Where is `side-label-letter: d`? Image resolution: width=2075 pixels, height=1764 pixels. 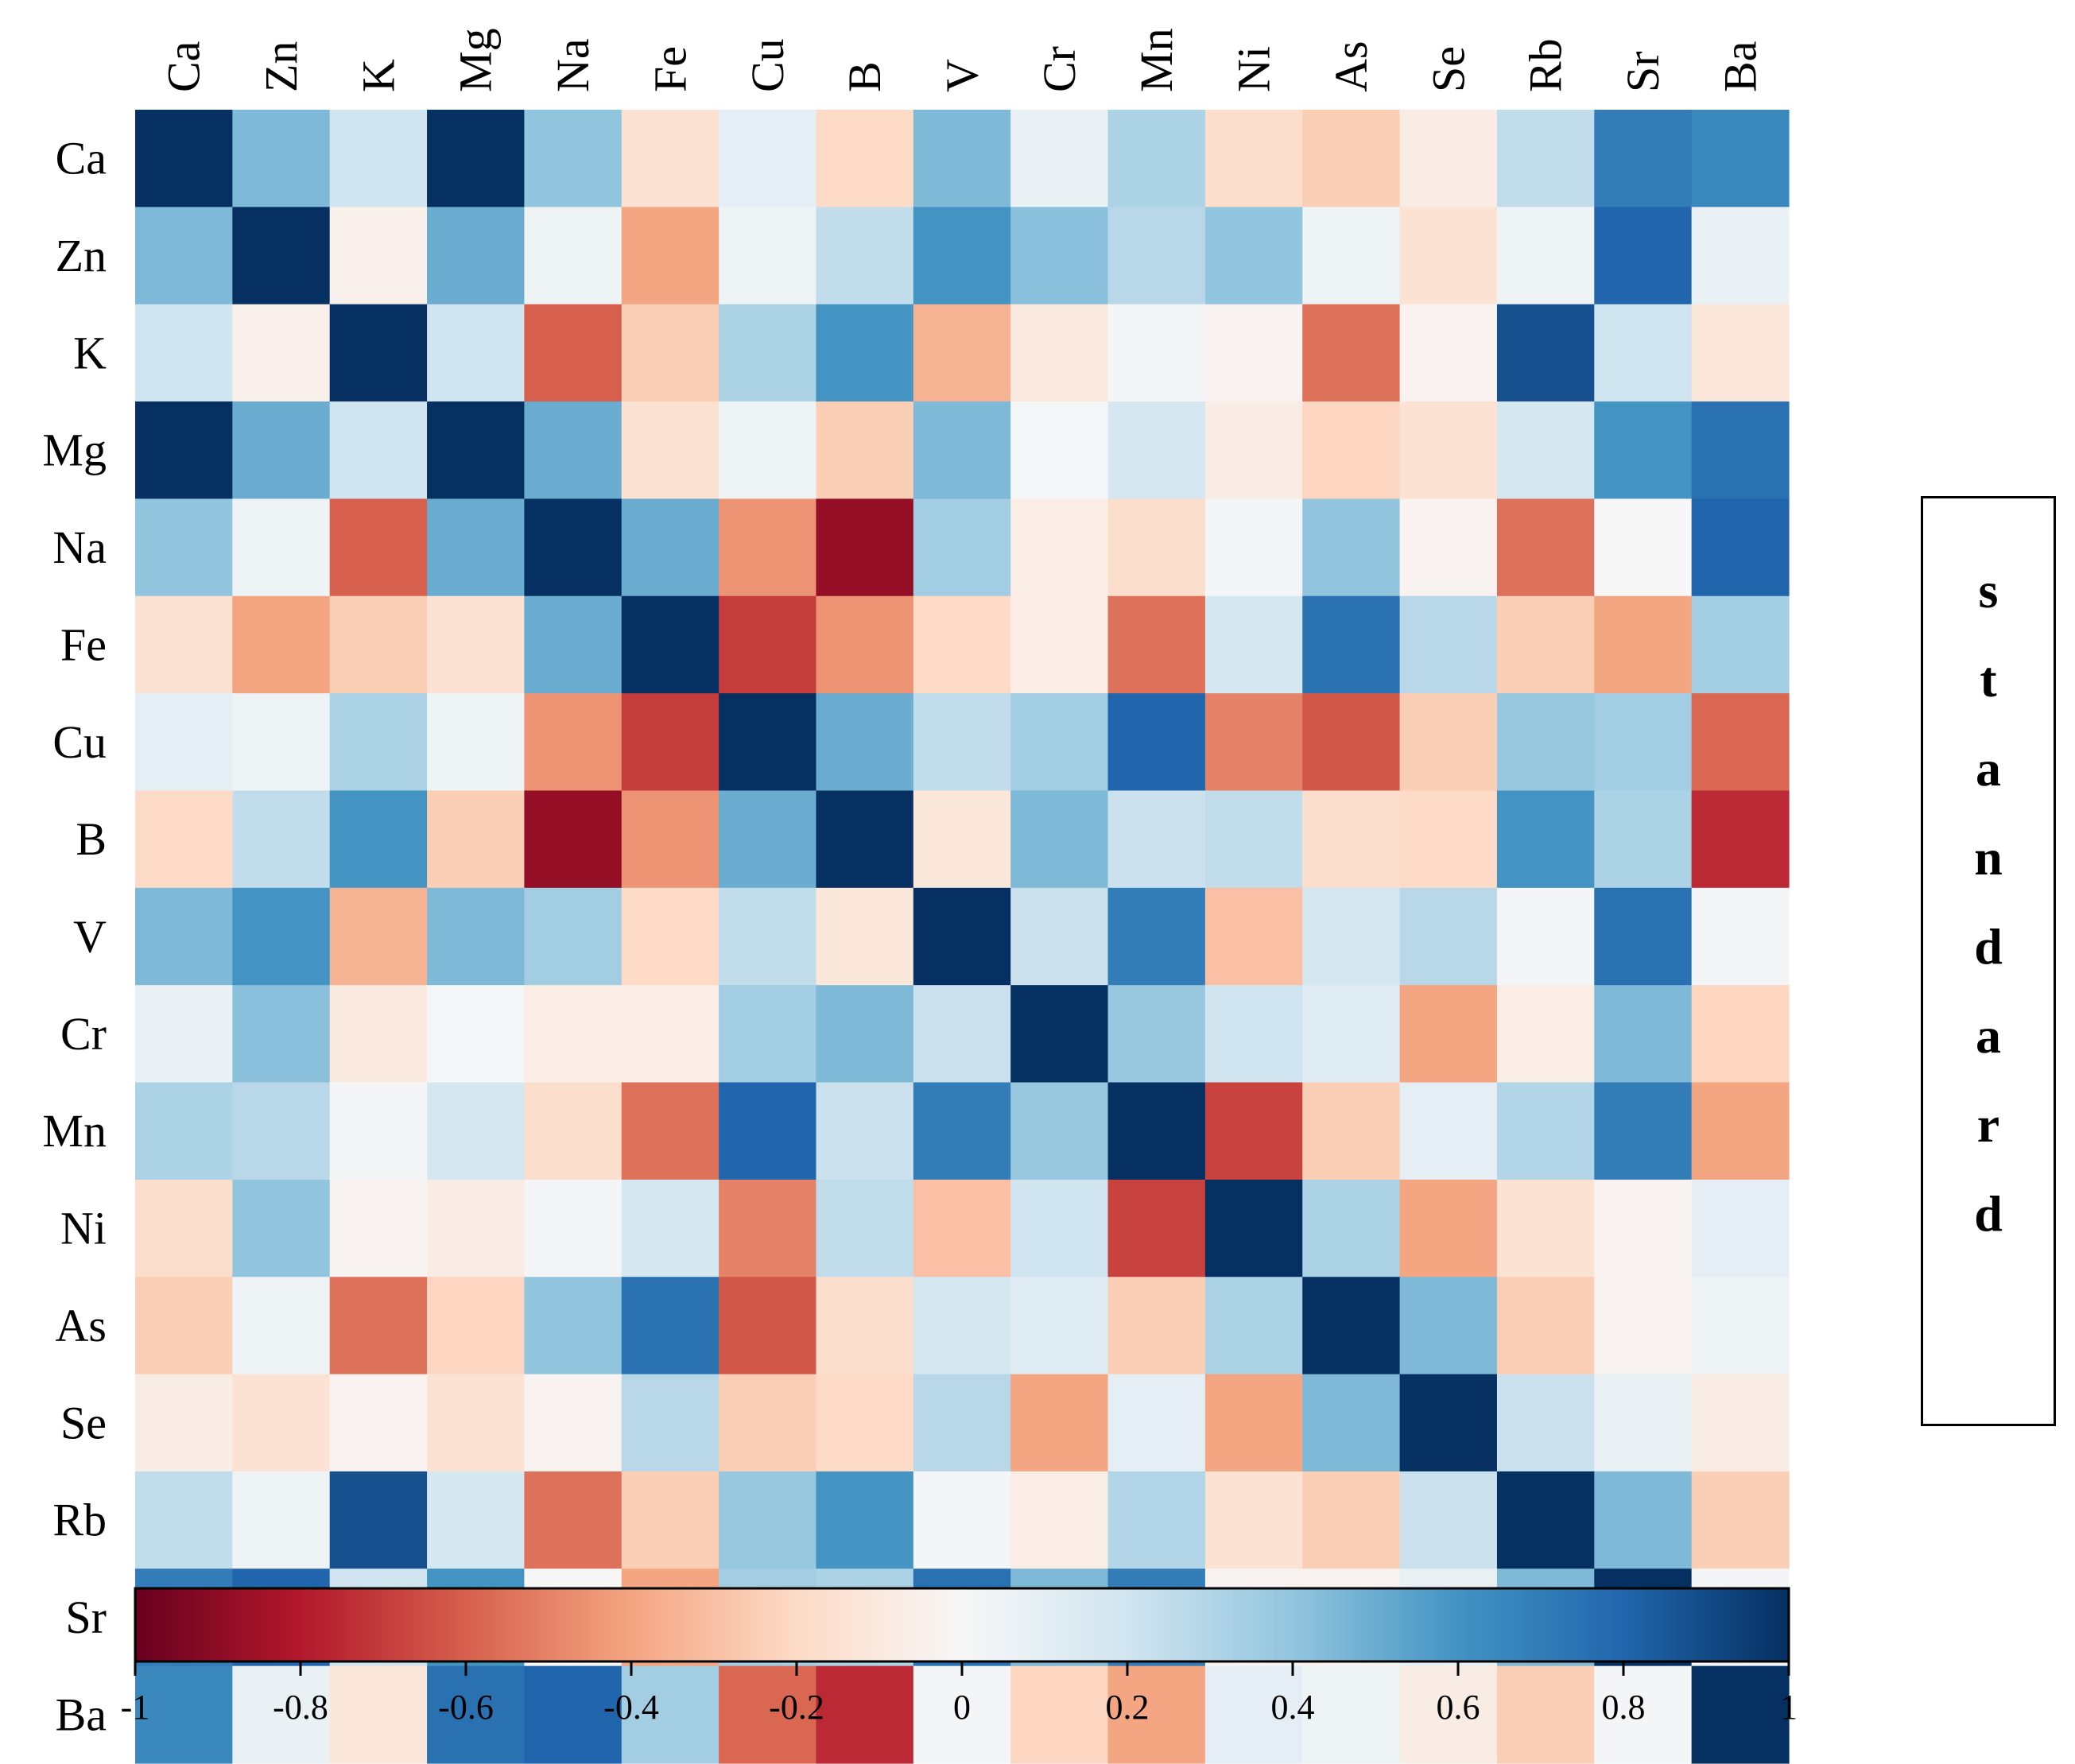 side-label-letter: d is located at coordinates (1988, 1213).